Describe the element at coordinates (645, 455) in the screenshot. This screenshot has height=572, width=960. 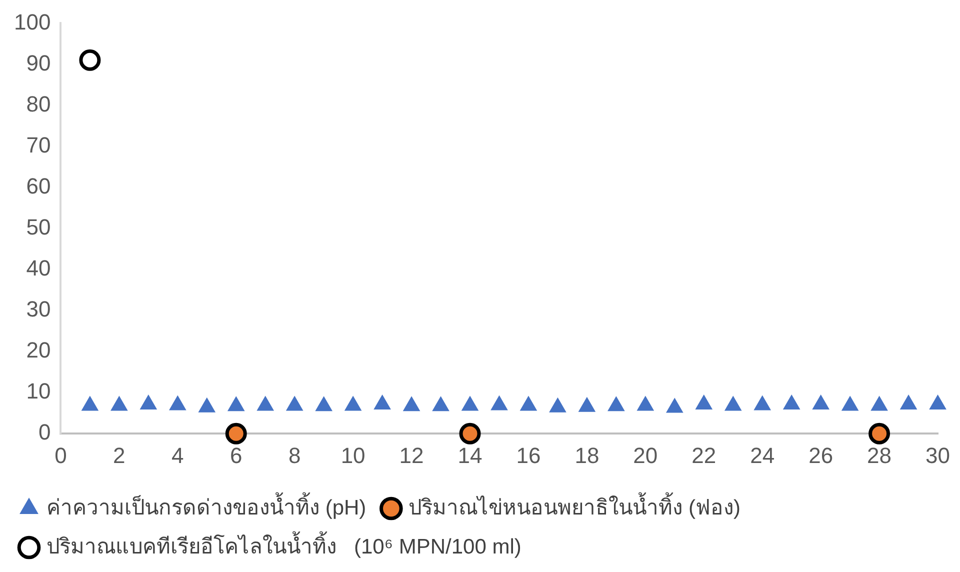
I see `x-tick-label: 20` at that location.